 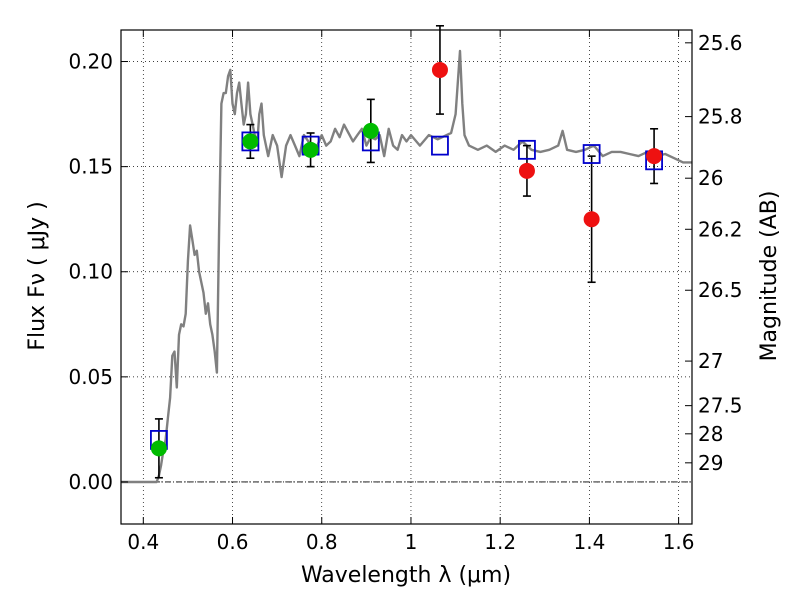 I want to click on y2-tick-label: 29, so click(x=710, y=463).